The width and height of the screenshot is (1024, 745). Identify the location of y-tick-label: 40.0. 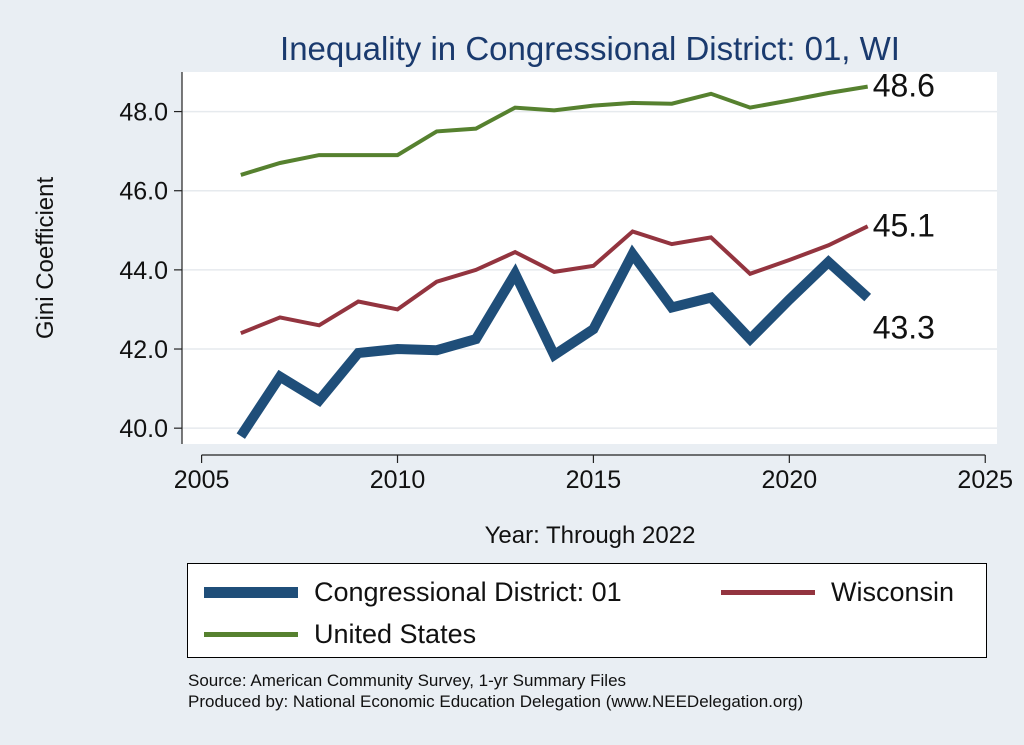
(143, 429).